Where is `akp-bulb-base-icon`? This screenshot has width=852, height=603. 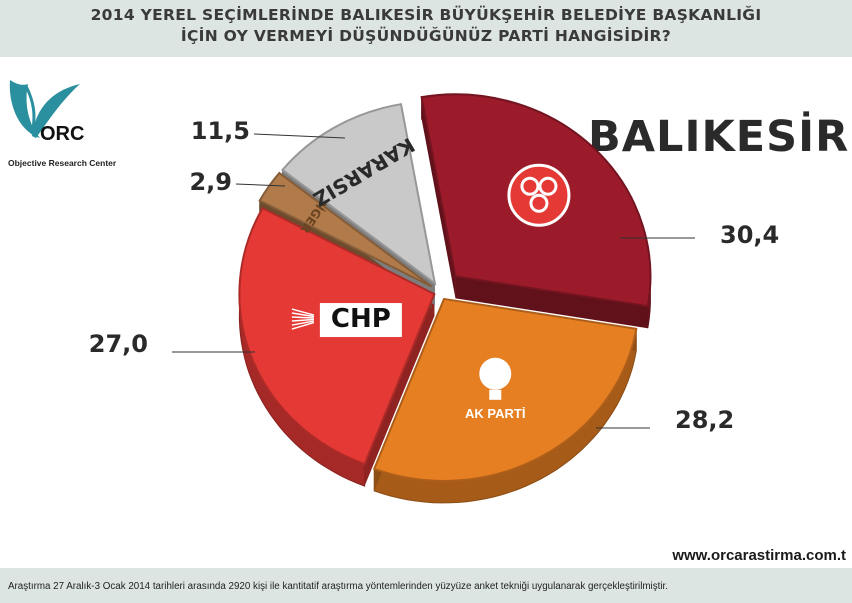
akp-bulb-base-icon is located at coordinates (495, 394).